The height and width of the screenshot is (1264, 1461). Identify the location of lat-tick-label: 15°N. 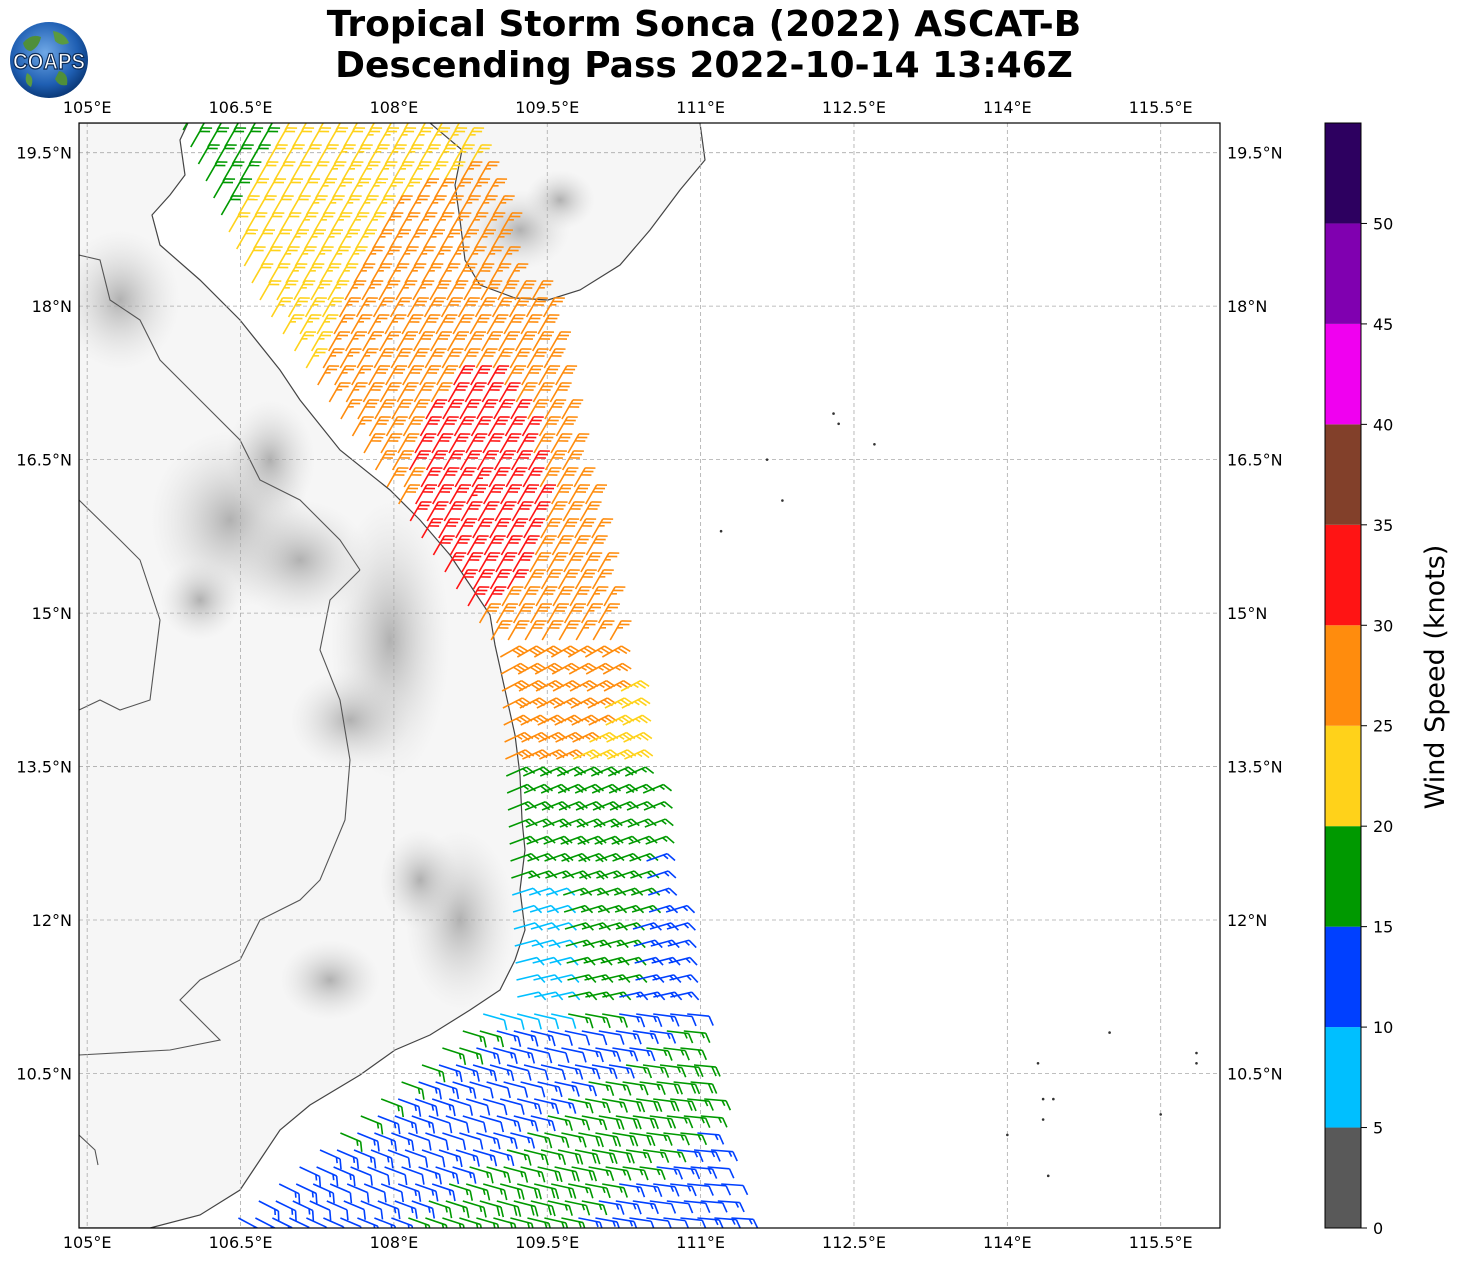
(52, 613).